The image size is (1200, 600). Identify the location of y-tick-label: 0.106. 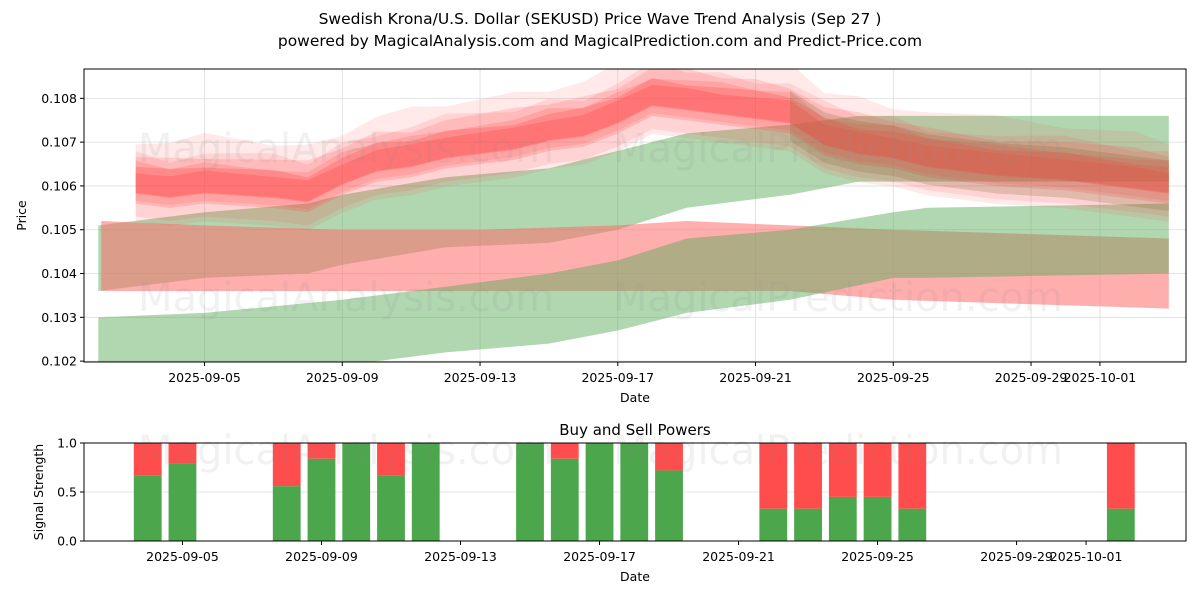
(59, 185).